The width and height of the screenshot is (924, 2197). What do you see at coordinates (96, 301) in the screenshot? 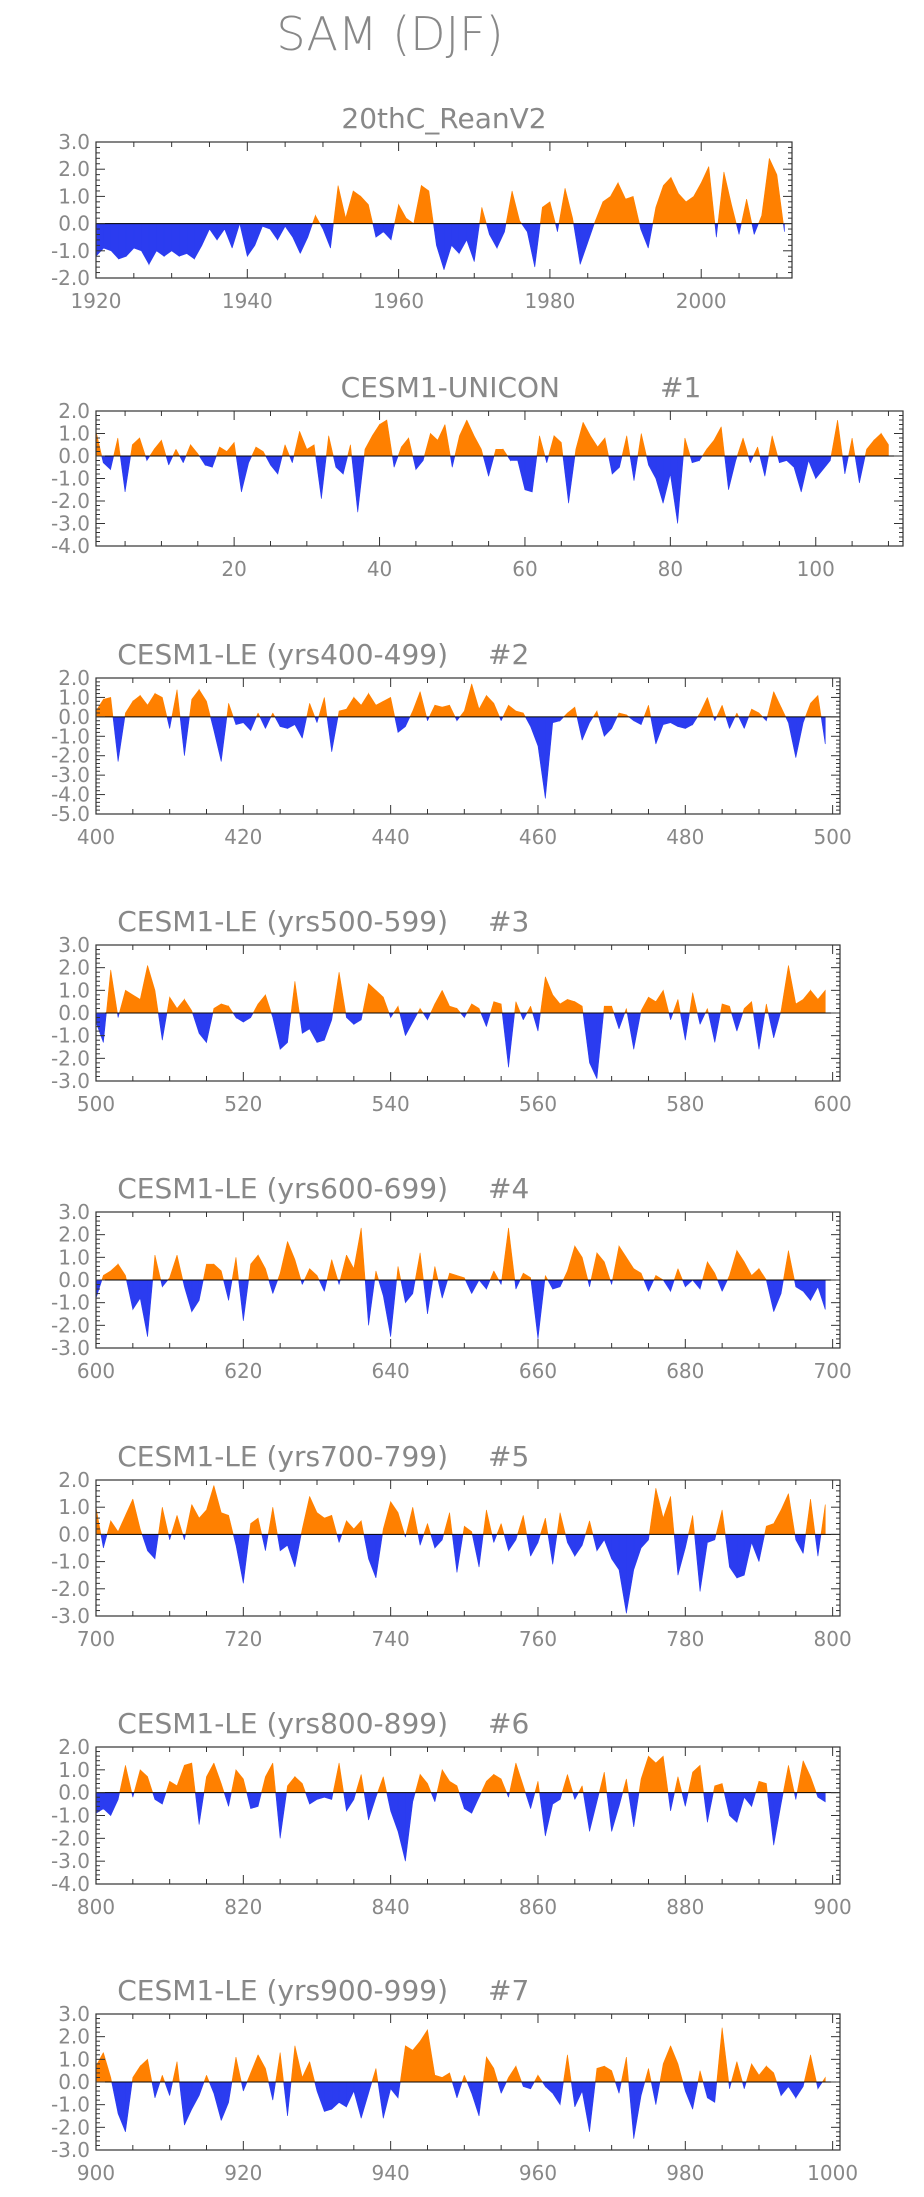
I see `x-tick-label: 1920` at bounding box center [96, 301].